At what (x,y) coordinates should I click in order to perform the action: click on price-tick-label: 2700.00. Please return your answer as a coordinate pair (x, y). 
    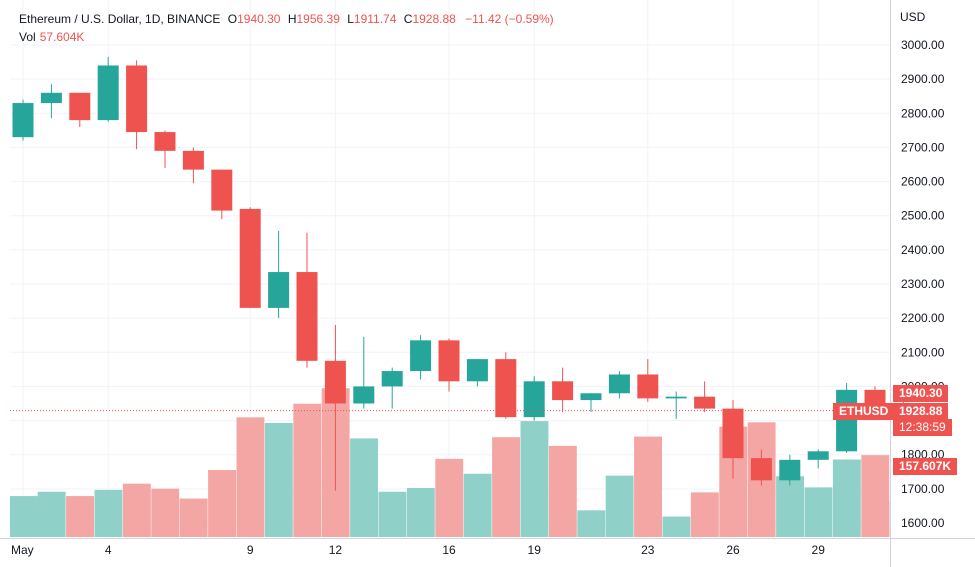
    Looking at the image, I should click on (923, 147).